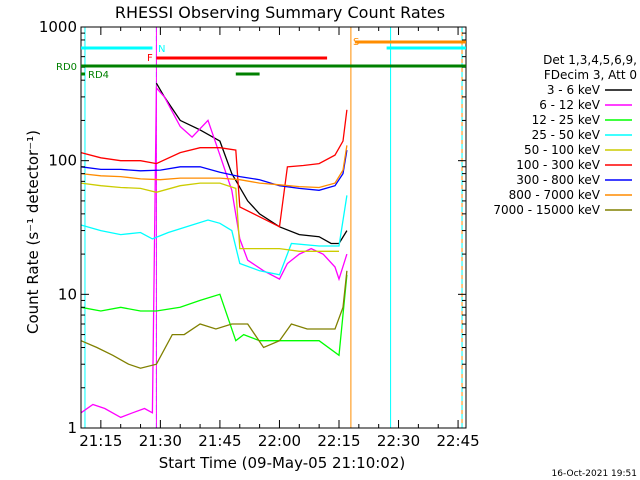 Image resolution: width=640 pixels, height=480 pixels. Describe the element at coordinates (161, 49) in the screenshot. I see `flag-label-n: N` at that location.